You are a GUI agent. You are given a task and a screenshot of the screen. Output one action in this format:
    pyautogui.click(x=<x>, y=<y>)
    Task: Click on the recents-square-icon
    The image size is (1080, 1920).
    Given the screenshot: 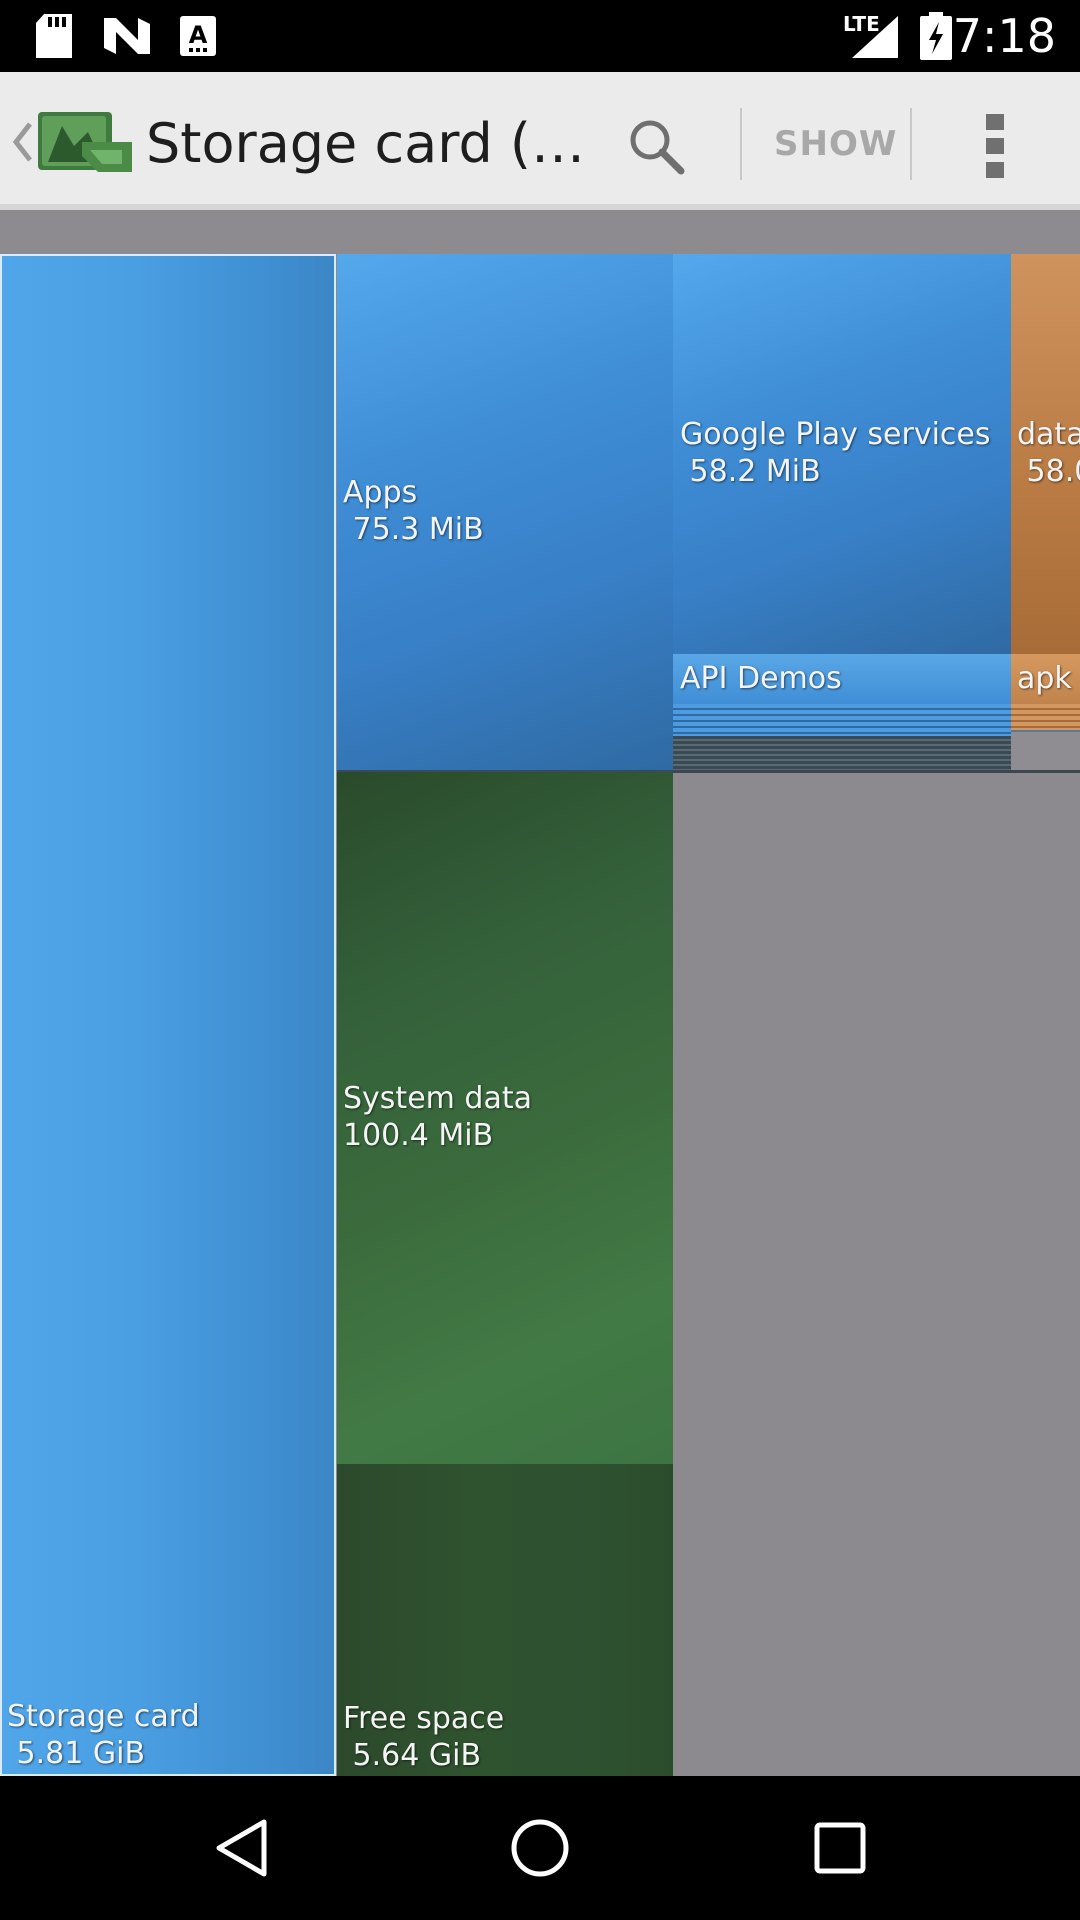 What is the action you would take?
    pyautogui.click(x=840, y=1848)
    